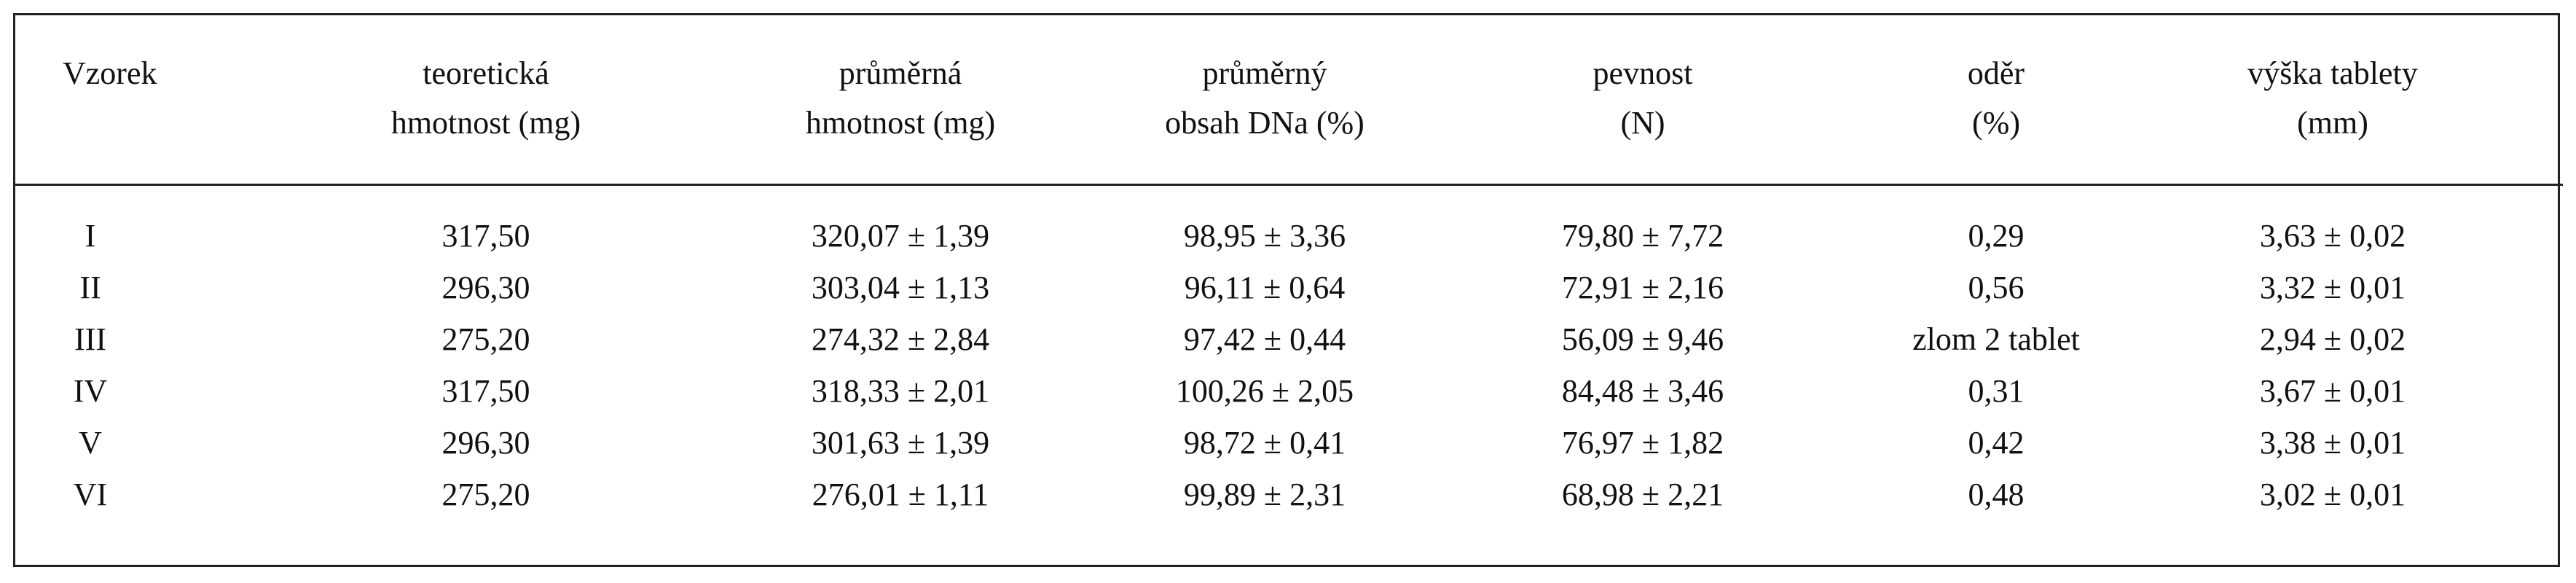  What do you see at coordinates (1642, 494) in the screenshot?
I see `table-cell: 68,98 ± 2,21` at bounding box center [1642, 494].